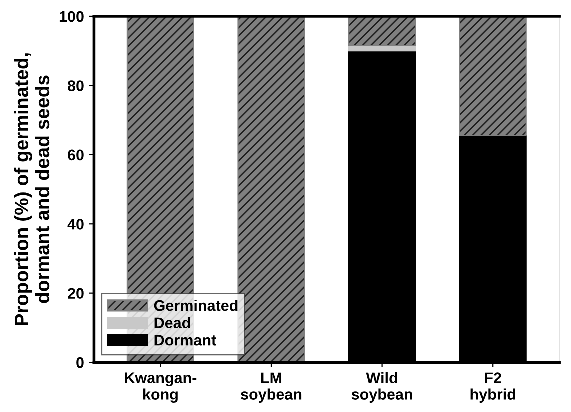  I want to click on y-tick-label: 40, so click(76, 224).